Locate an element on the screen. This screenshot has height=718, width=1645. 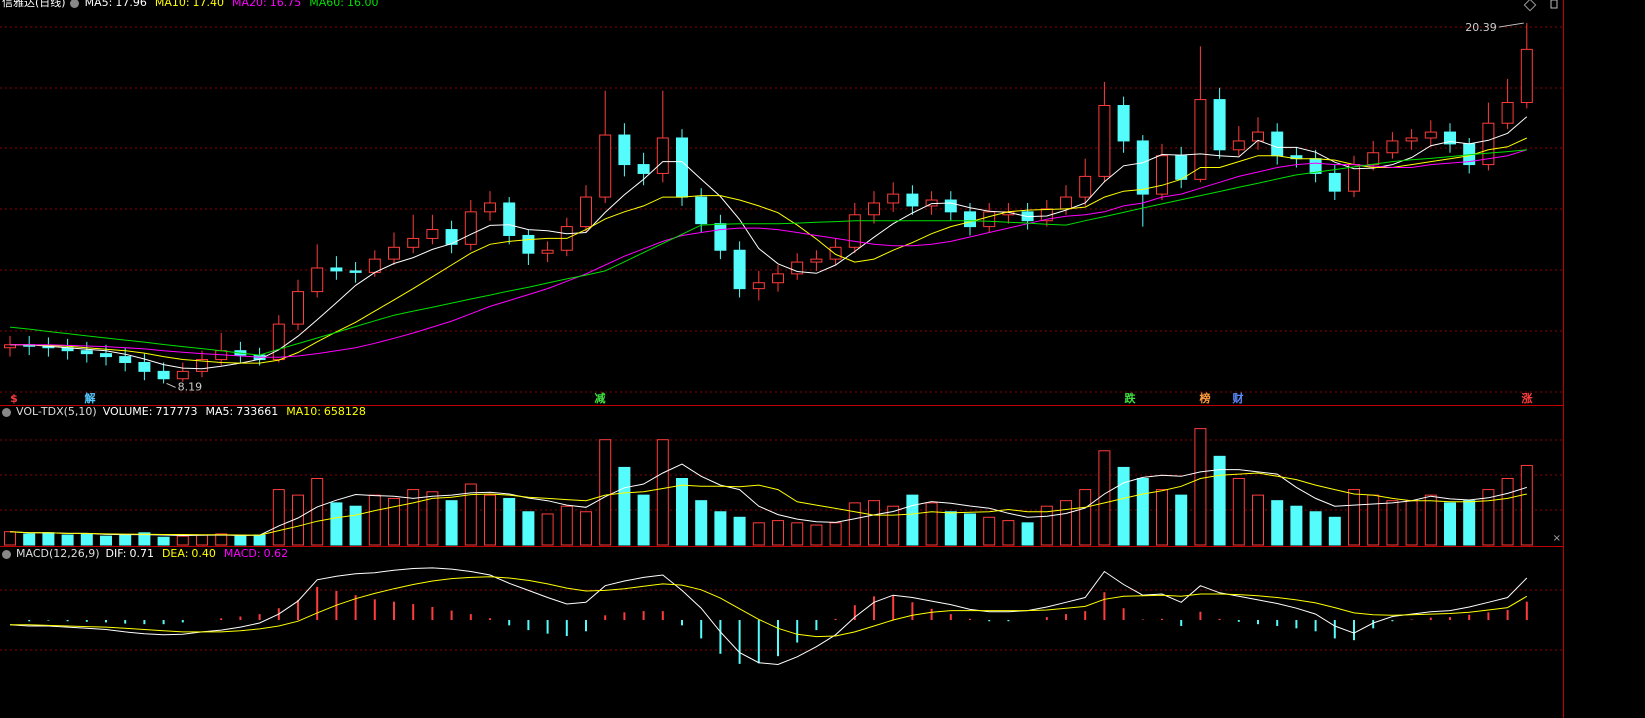
event-marker: 涨 is located at coordinates (1527, 398).